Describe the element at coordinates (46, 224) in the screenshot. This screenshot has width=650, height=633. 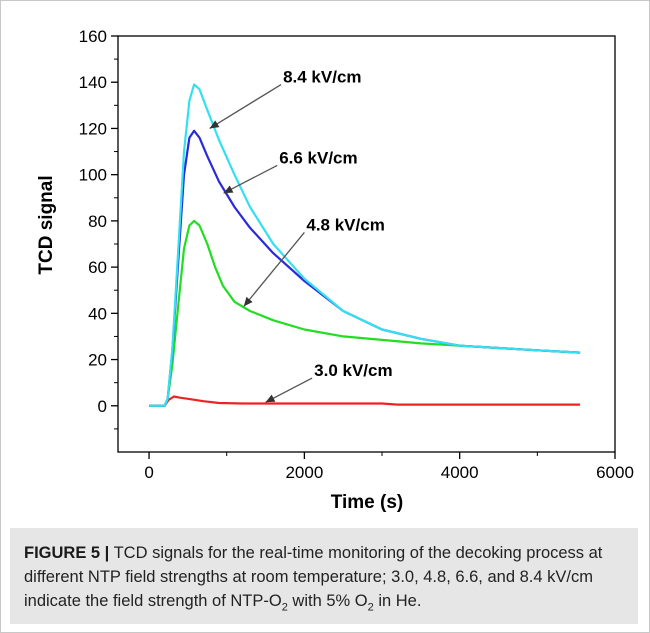
I see `y-axis-label: TCD signal` at that location.